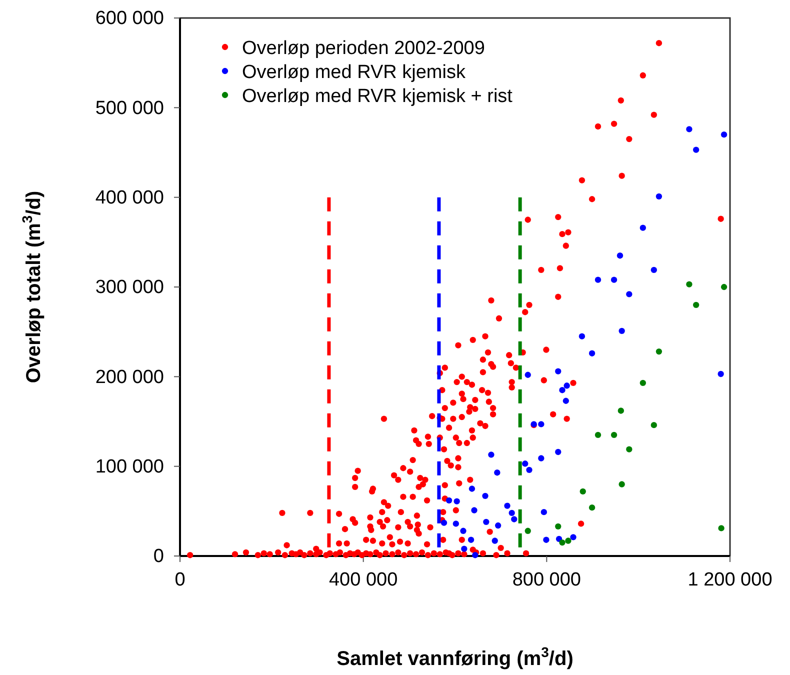 The width and height of the screenshot is (790, 675). What do you see at coordinates (158, 557) in the screenshot?
I see `y-tick-label: 0` at bounding box center [158, 557].